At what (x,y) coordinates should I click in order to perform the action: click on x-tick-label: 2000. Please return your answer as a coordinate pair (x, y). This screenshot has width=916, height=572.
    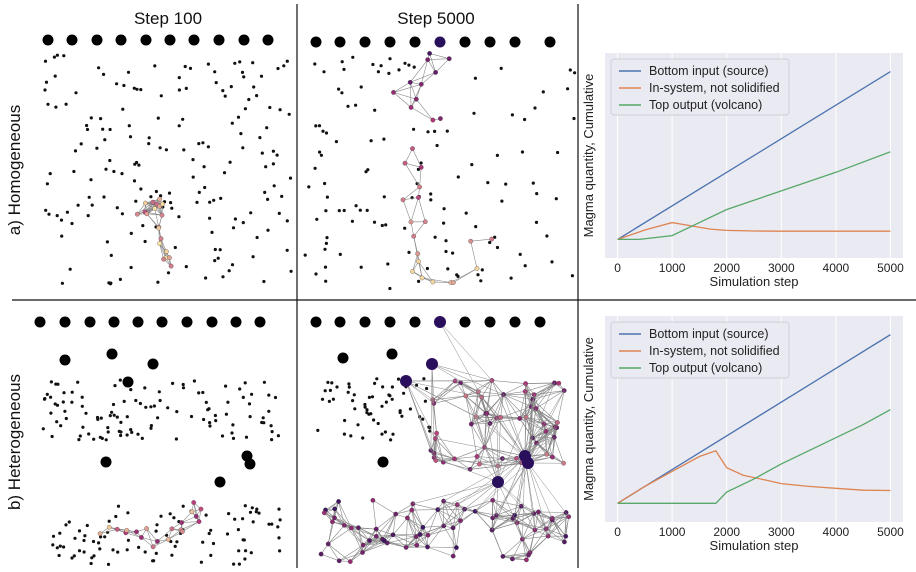
    Looking at the image, I should click on (726, 268).